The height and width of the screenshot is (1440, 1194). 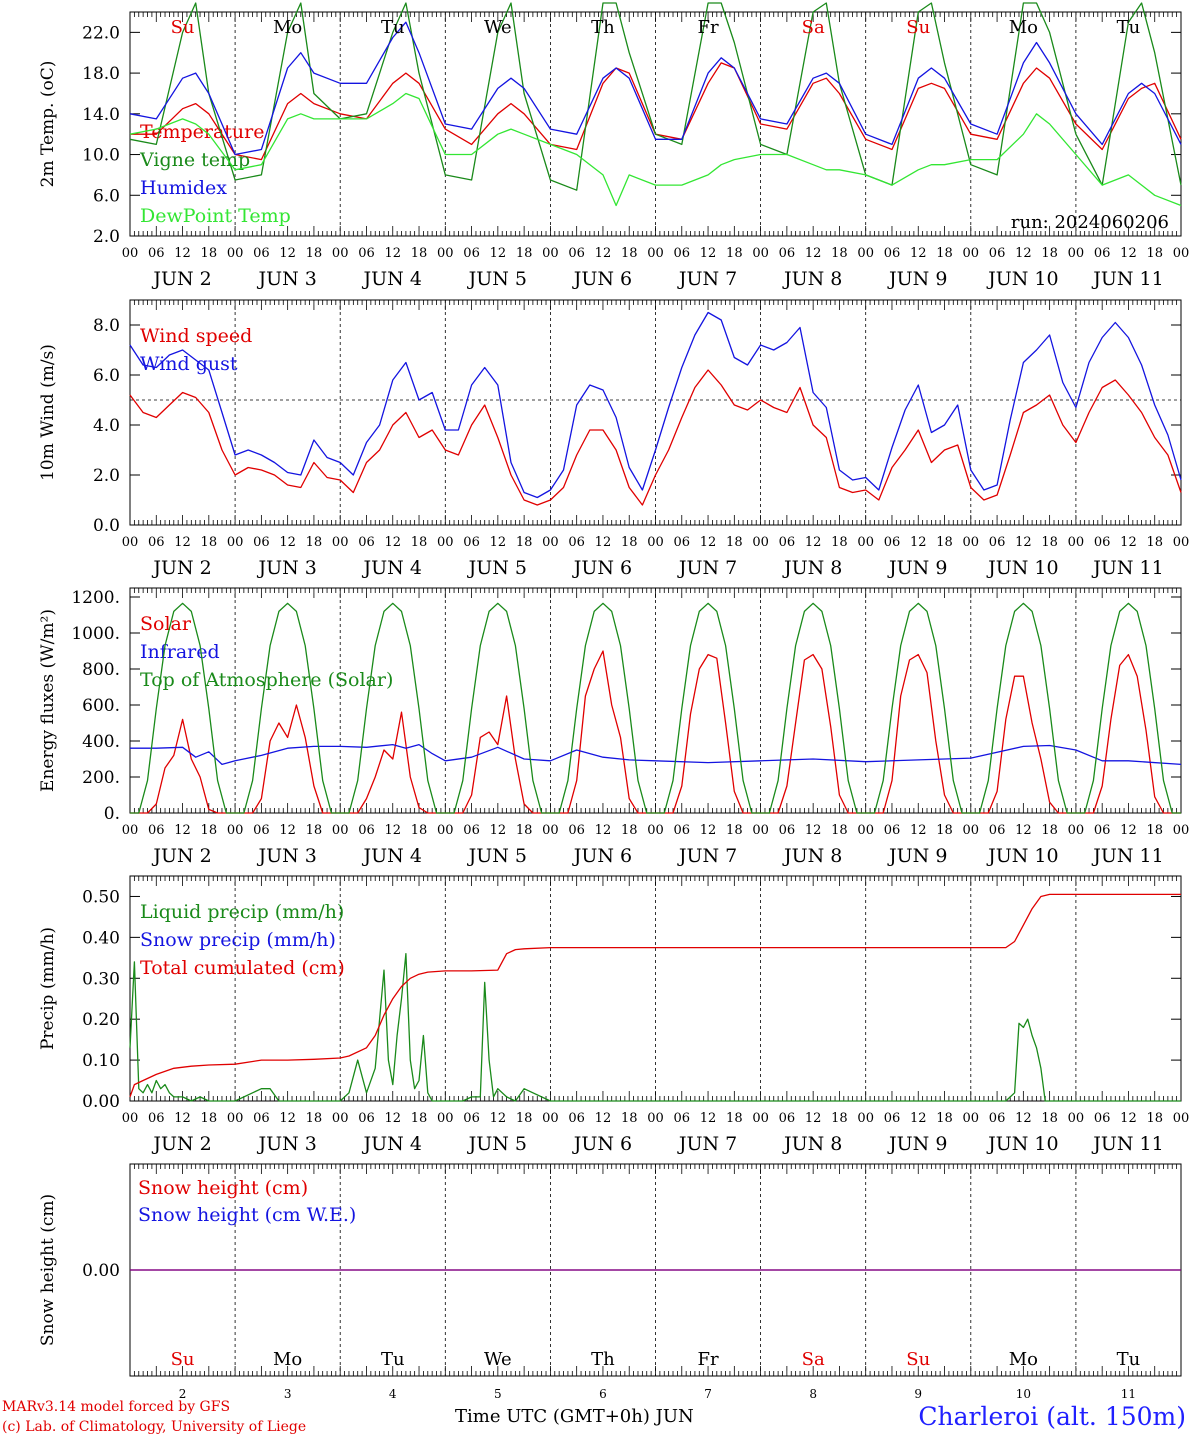 What do you see at coordinates (918, 1359) in the screenshot?
I see `weekday-label-bottom: Su` at bounding box center [918, 1359].